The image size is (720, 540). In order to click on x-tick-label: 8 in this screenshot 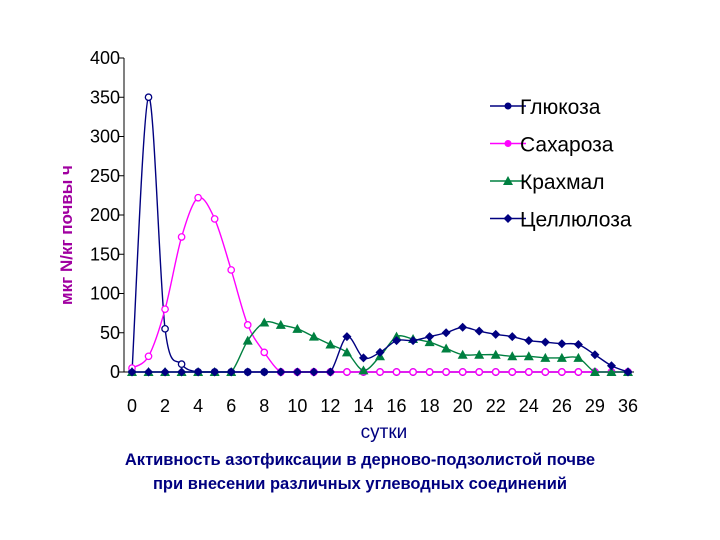, I will do `click(264, 406)`.